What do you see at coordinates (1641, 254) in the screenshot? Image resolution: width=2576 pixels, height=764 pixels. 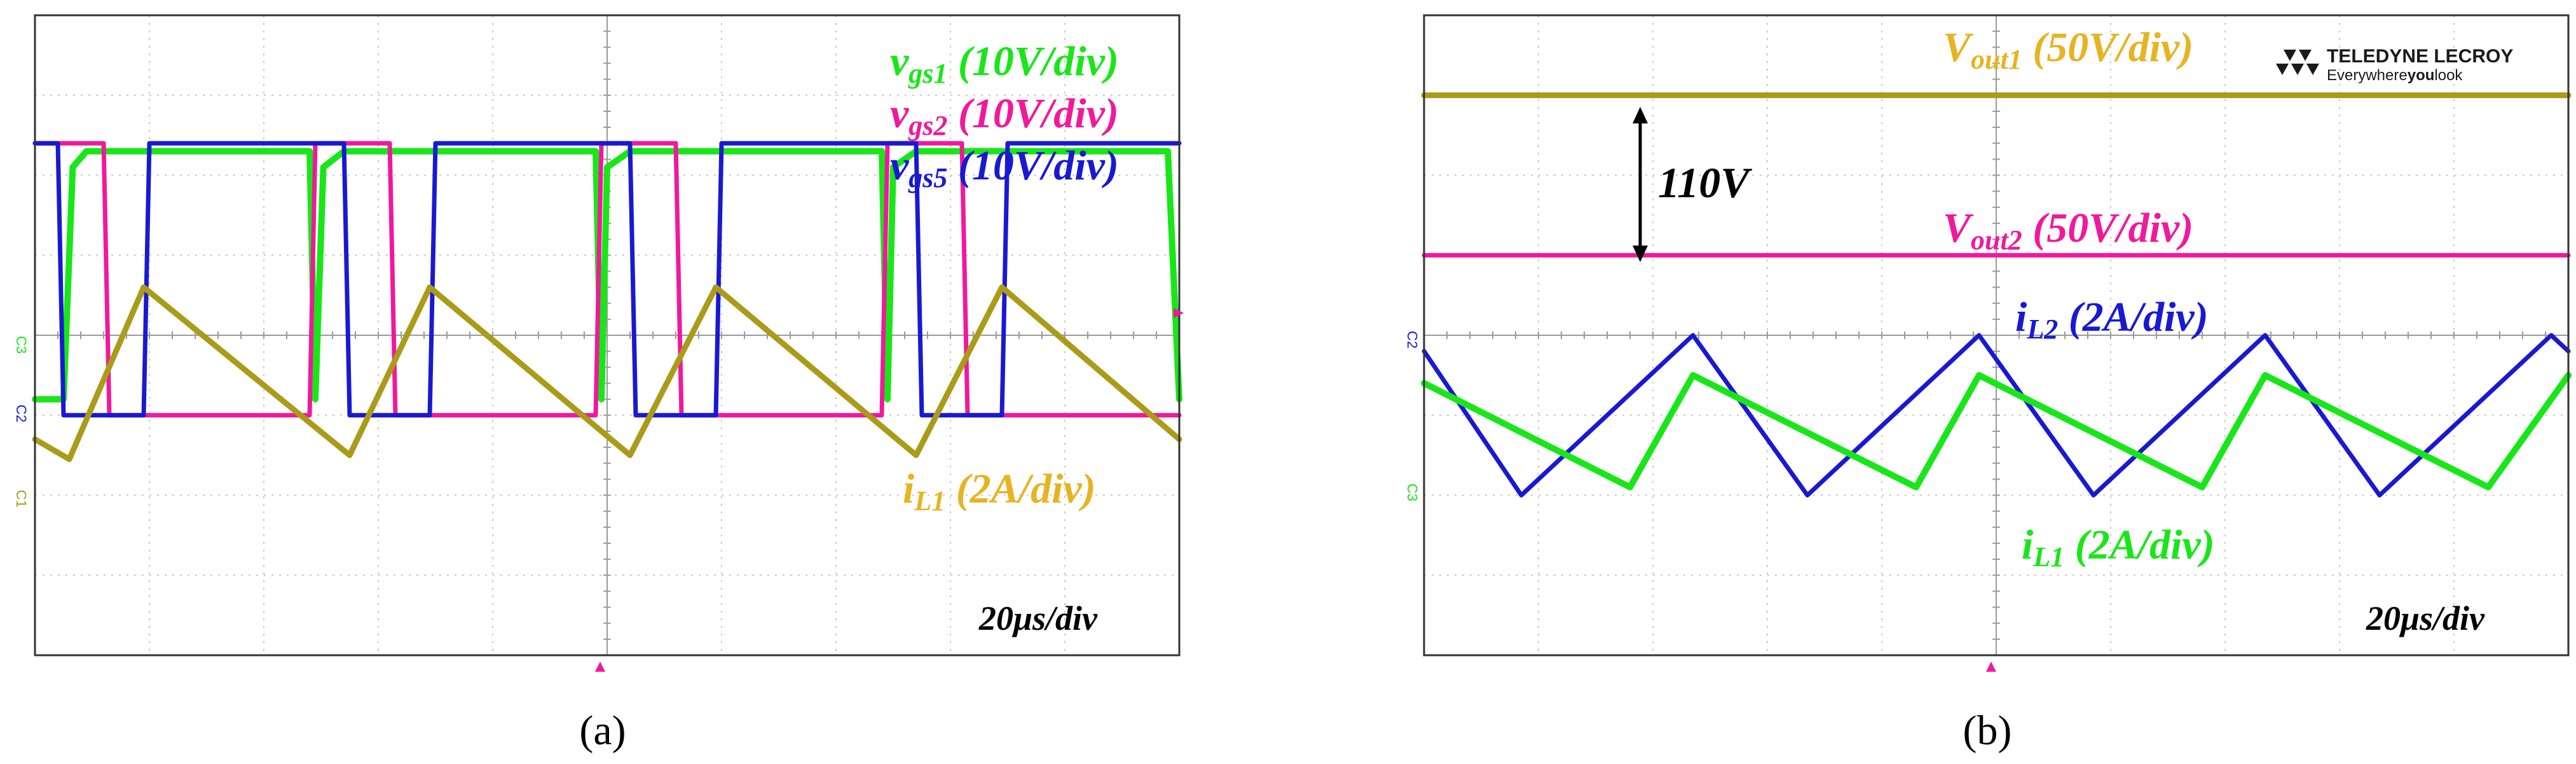 I see `arrow-down-icon` at bounding box center [1641, 254].